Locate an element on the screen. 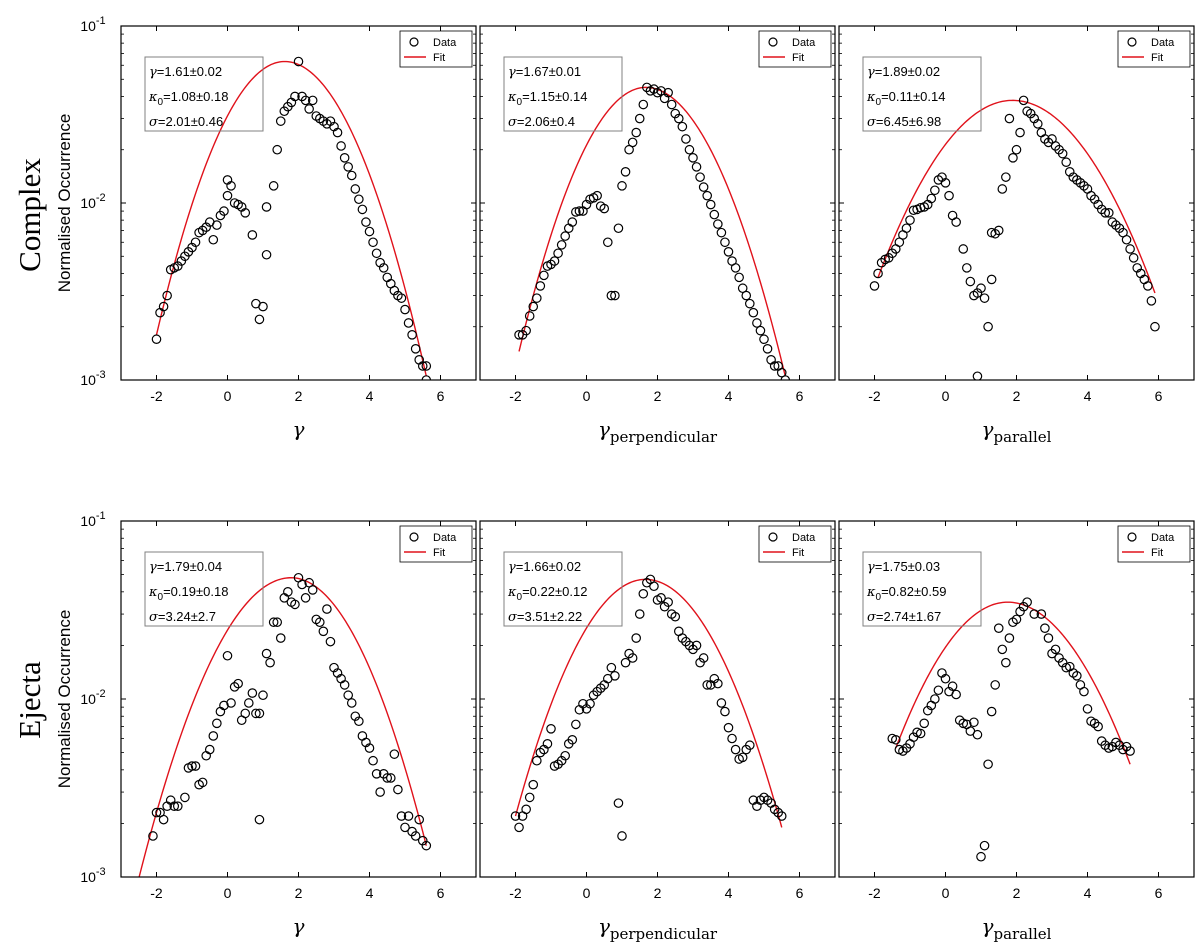 Image resolution: width=1200 pixels, height=943 pixels. parameter-subscript: 0 is located at coordinates (520, 597).